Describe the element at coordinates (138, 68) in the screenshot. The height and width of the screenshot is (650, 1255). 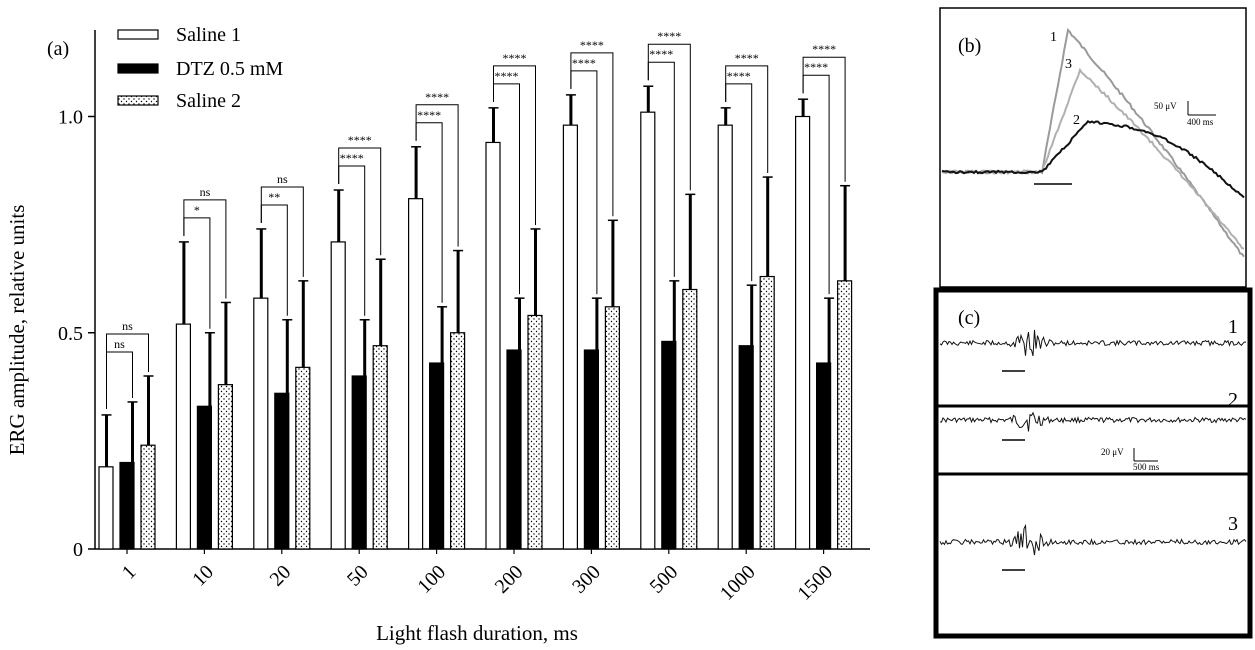
I see `legend-swatch-dtz` at that location.